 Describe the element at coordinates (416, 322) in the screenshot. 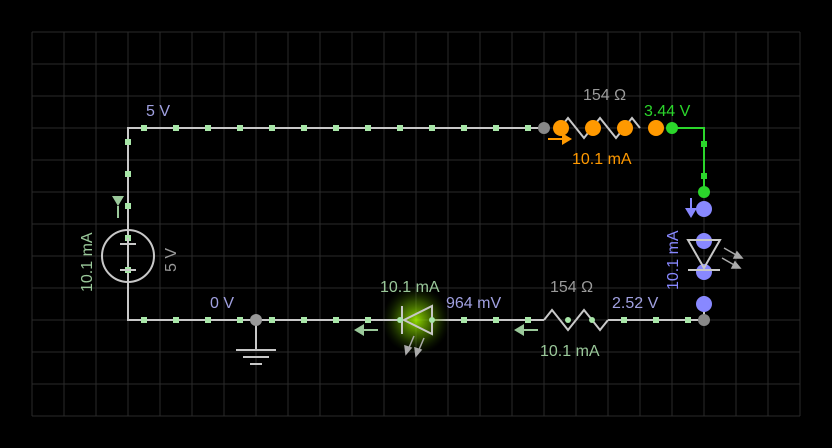

I see `green-led-icon` at that location.